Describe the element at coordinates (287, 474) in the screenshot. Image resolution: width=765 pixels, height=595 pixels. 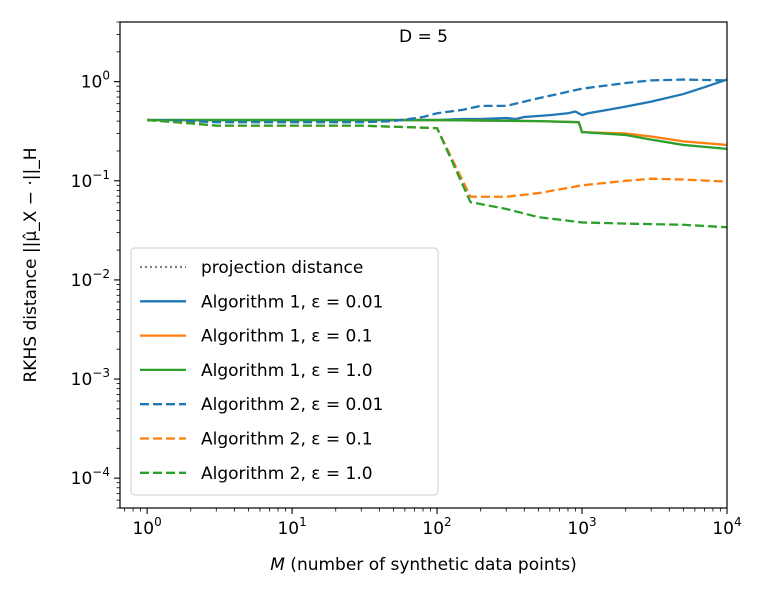
I see `legend-label: Algorithm 2, ε = 1.0` at that location.